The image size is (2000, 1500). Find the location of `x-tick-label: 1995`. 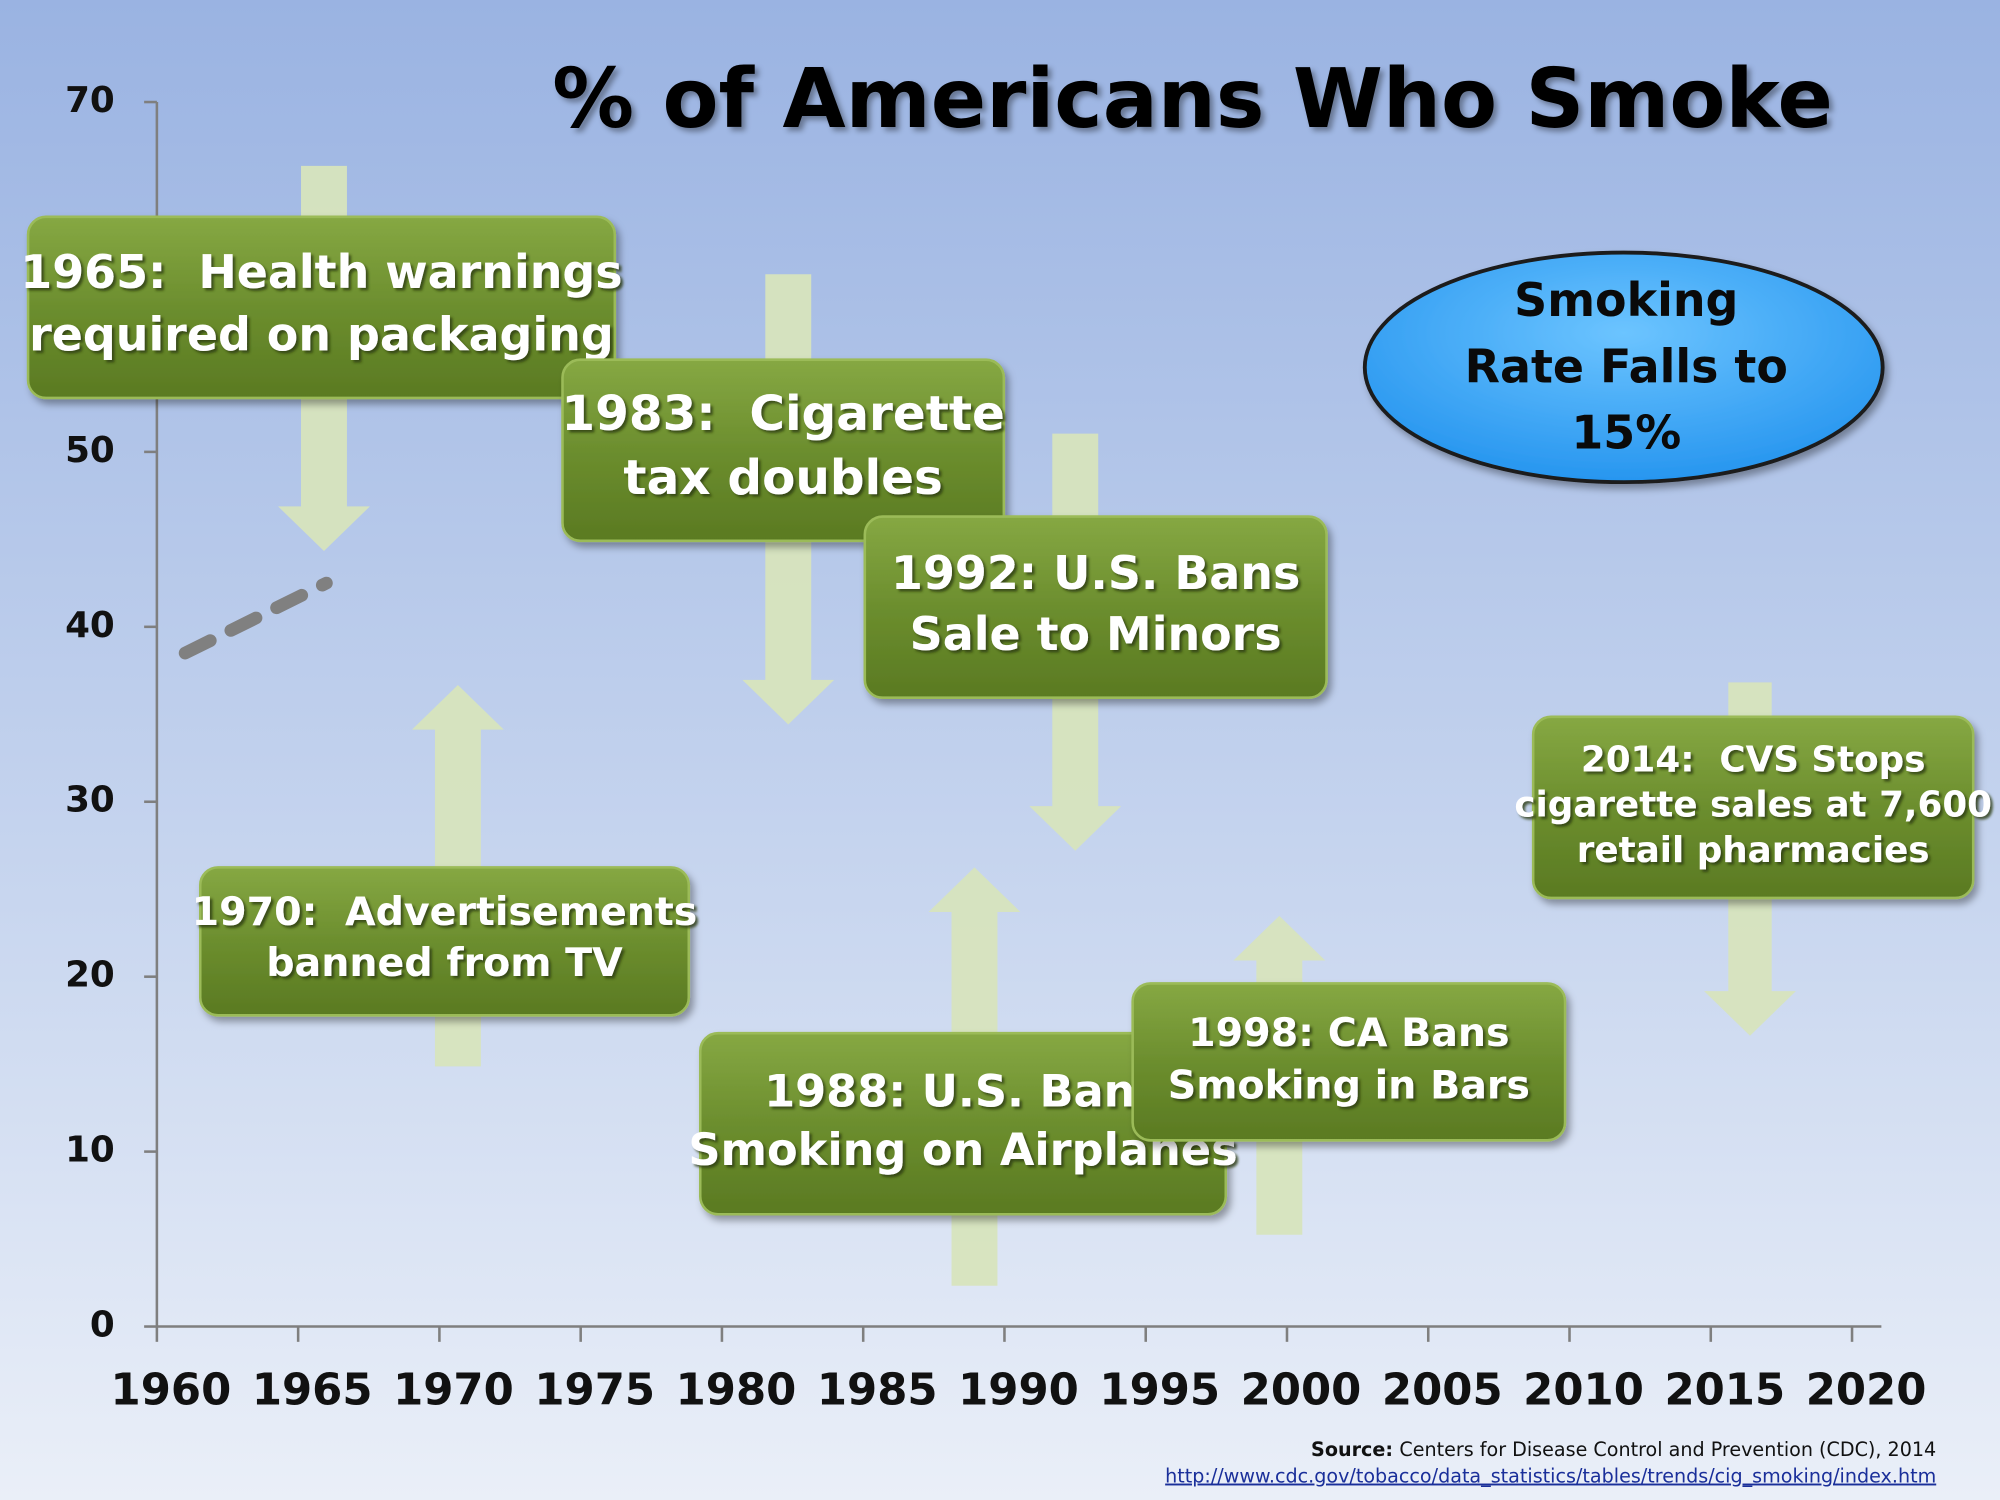

x-tick-label: 1995 is located at coordinates (1159, 1390).